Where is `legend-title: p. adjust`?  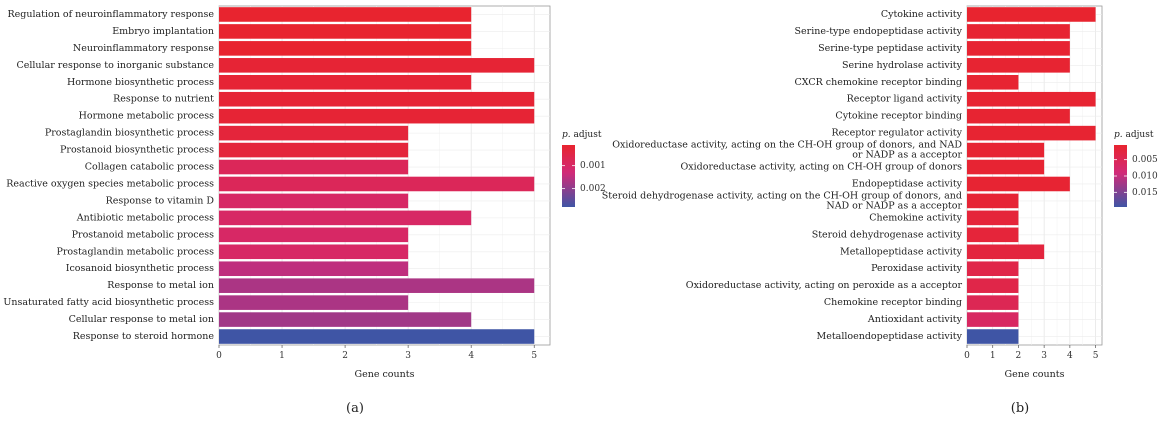
legend-title: p. adjust is located at coordinates (582, 135).